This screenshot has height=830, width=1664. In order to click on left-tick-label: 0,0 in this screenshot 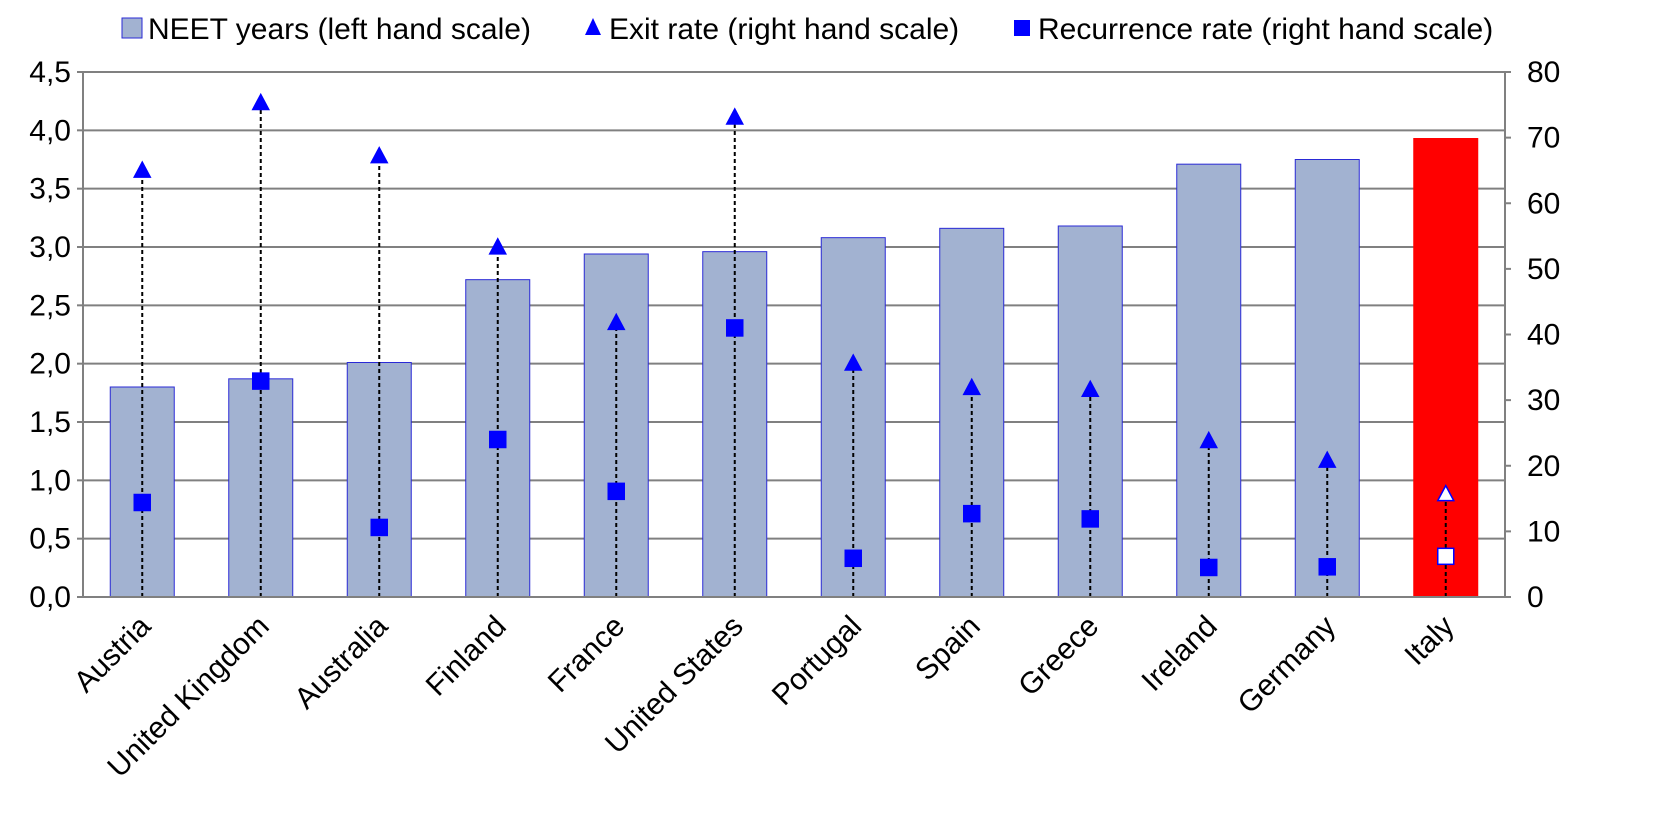, I will do `click(50, 597)`.